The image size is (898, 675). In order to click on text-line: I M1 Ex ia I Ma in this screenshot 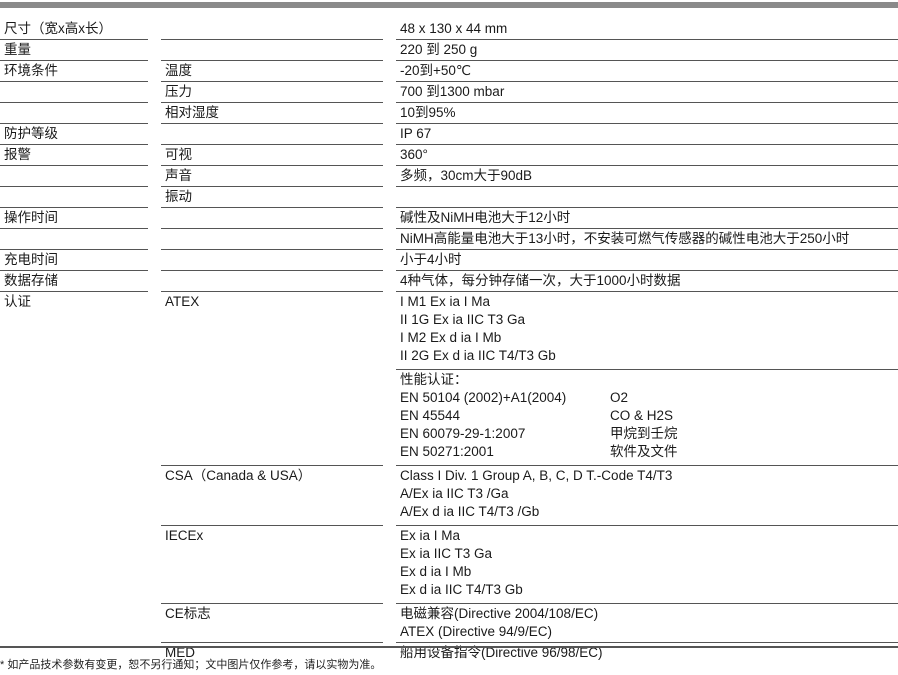, I will do `click(445, 301)`.